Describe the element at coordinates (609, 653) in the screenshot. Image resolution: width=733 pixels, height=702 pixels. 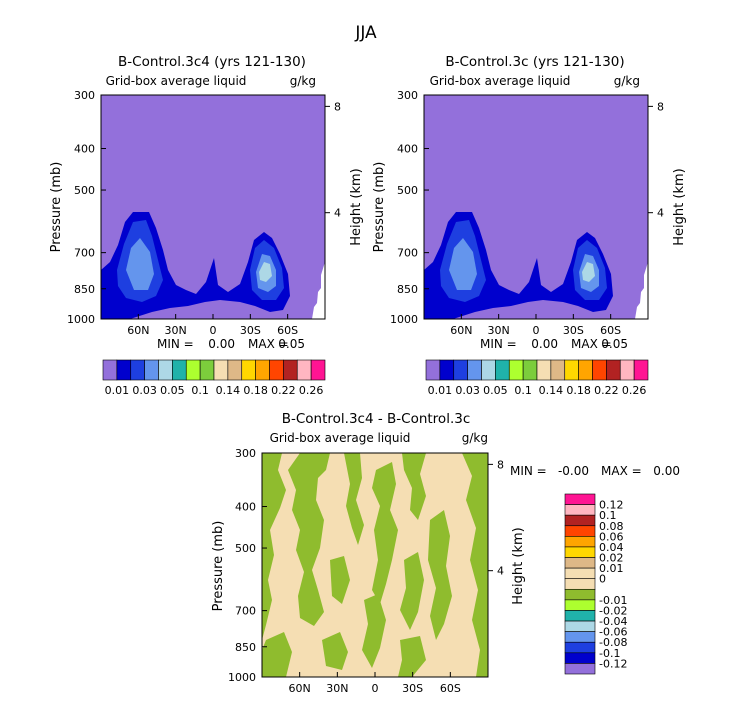
I see `colorbar-label: -0.1` at that location.